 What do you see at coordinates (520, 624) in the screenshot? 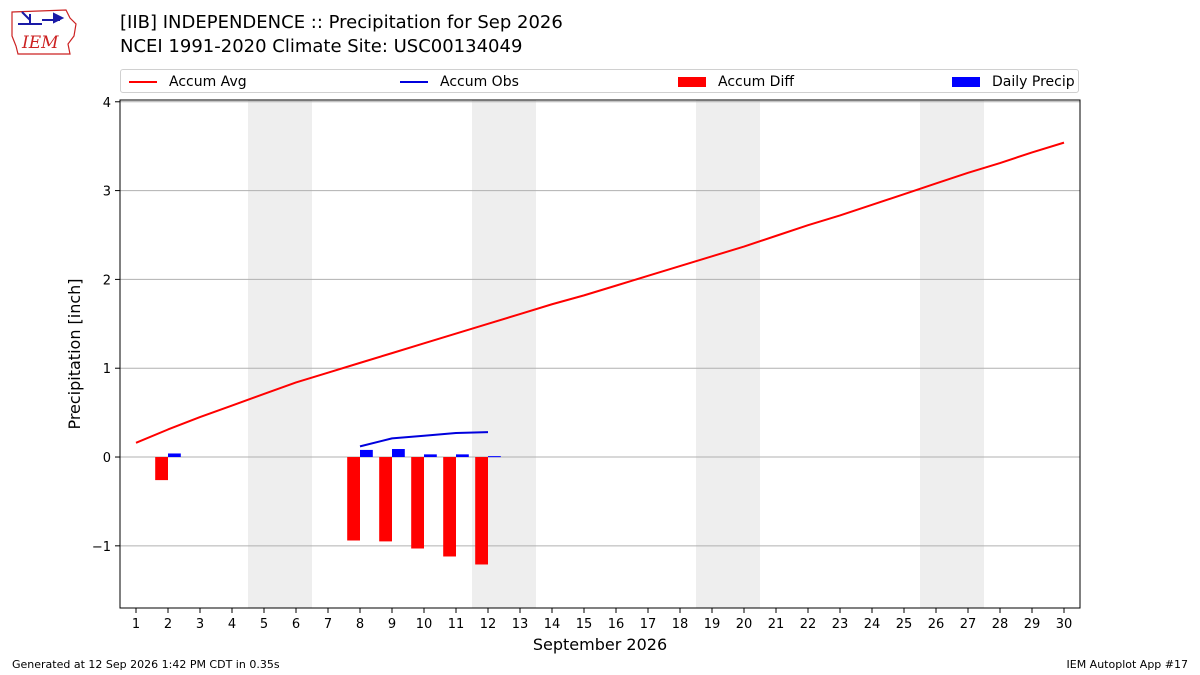
I see `x-tick-label: 13` at bounding box center [520, 624].